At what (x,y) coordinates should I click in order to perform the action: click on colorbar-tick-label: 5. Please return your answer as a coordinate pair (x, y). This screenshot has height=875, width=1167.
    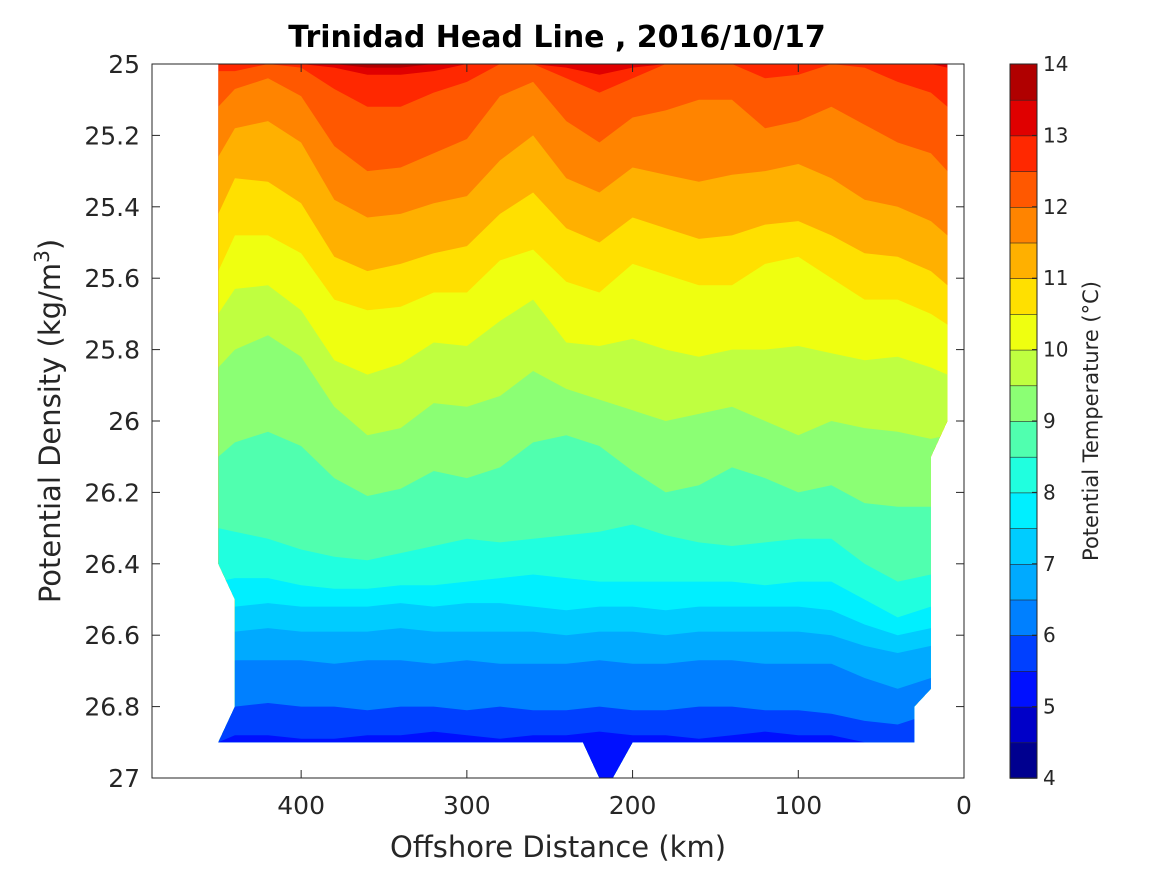
    Looking at the image, I should click on (1049, 707).